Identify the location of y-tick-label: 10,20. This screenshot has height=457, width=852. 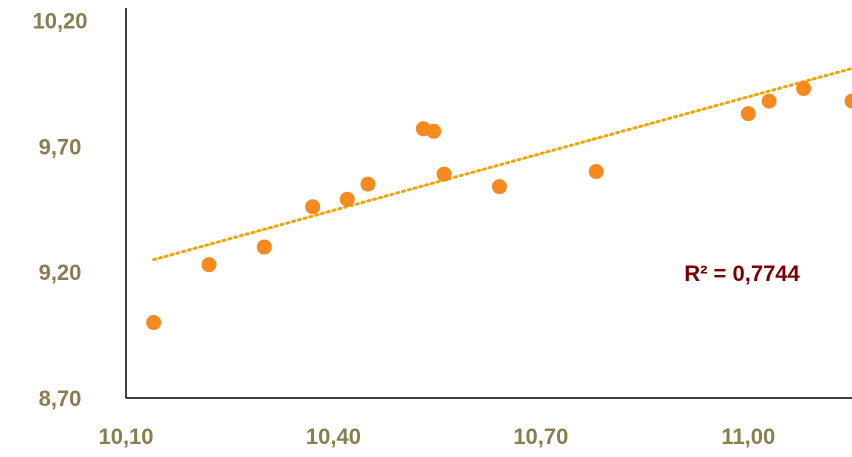
(59, 21).